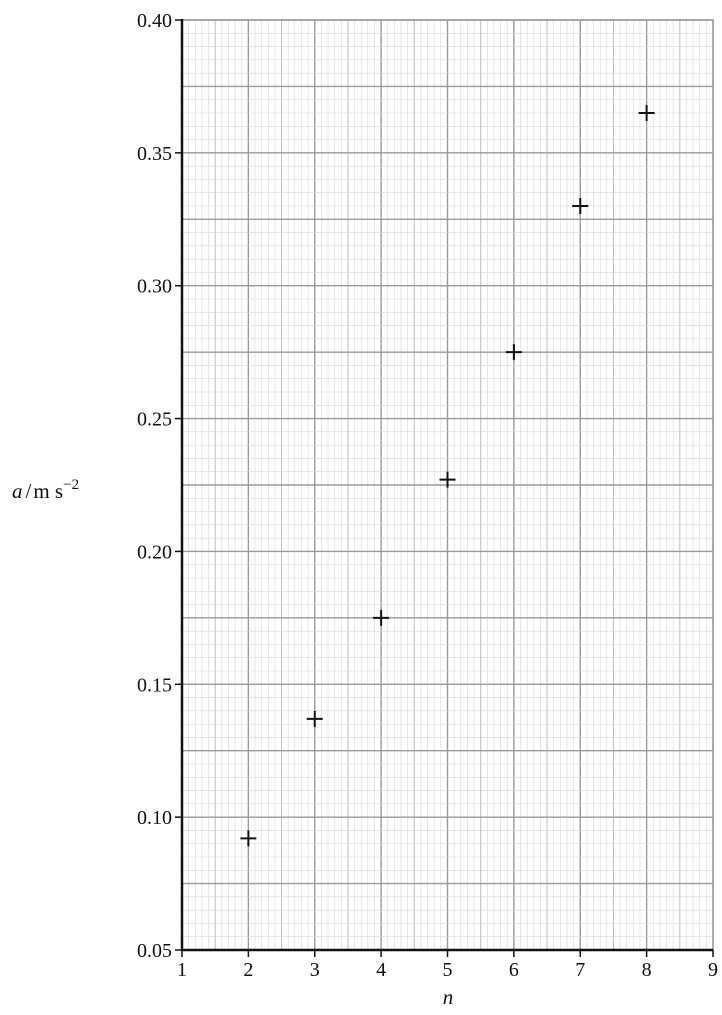 This screenshot has width=722, height=1015. Describe the element at coordinates (514, 970) in the screenshot. I see `x-tick-label: 6` at that location.